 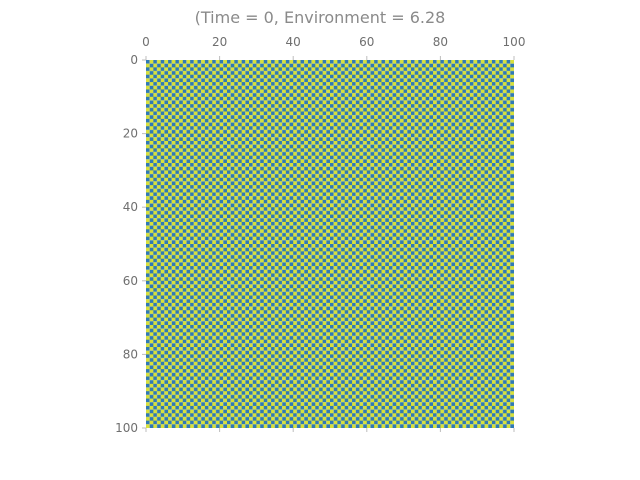 I want to click on y-tick-label: 80, so click(x=130, y=354).